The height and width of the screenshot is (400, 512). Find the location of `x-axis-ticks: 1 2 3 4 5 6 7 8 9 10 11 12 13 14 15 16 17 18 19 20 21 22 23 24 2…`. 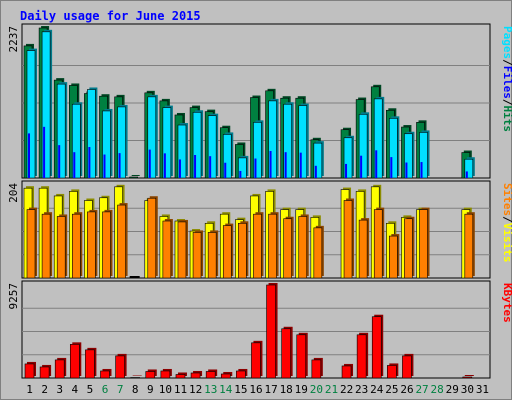

x-axis-ticks: 1 2 3 4 5 6 7 8 9 10 11 12 13 14 15 16 17 18 19 20 21 22 23 24 2… is located at coordinates (257, 389).